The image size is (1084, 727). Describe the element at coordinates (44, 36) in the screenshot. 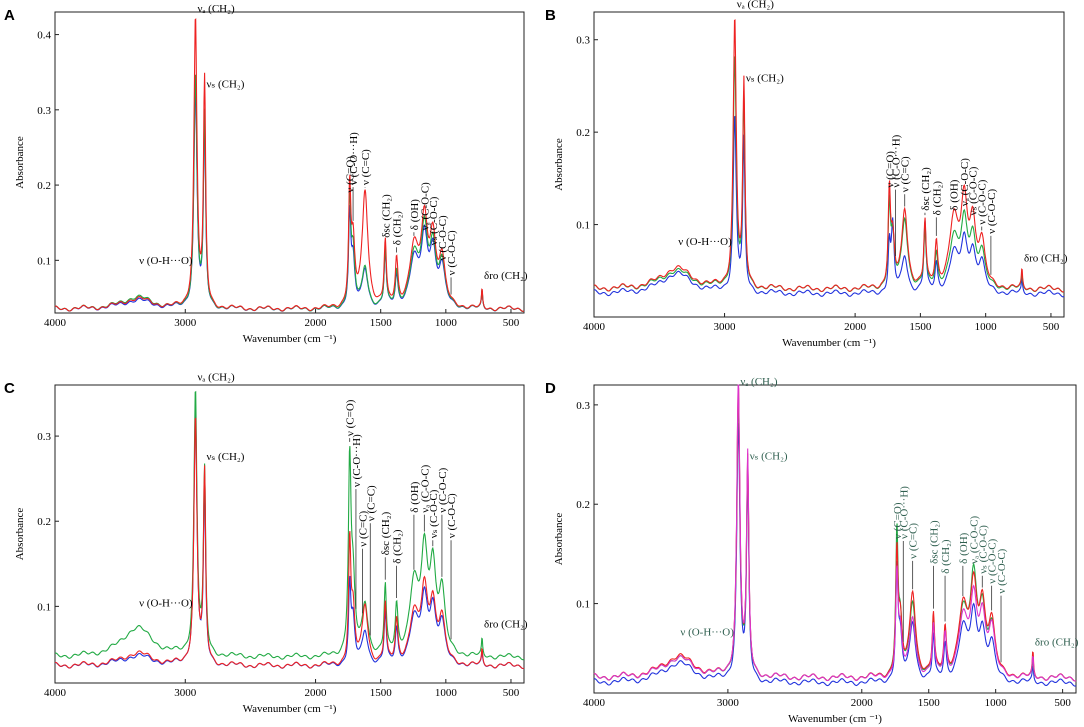

I see `y-tick-label: 0.4` at that location.